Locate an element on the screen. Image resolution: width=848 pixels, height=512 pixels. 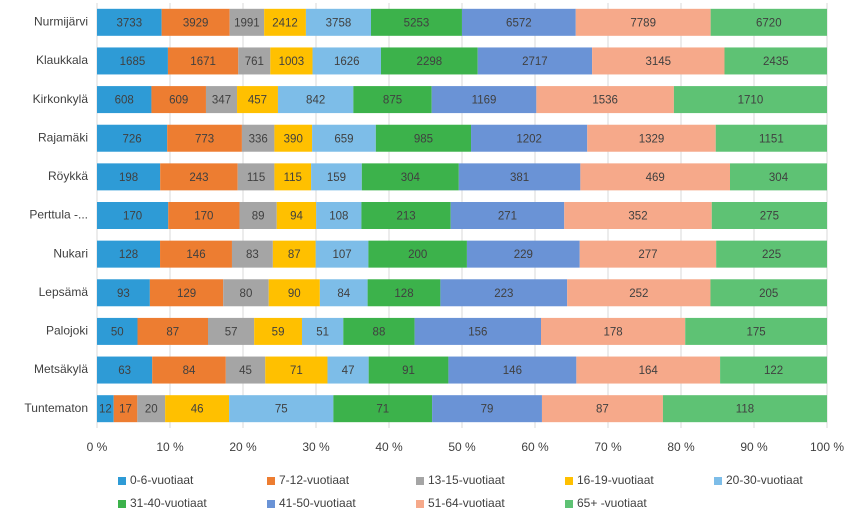
data-label: 1329 is located at coordinates (652, 139).